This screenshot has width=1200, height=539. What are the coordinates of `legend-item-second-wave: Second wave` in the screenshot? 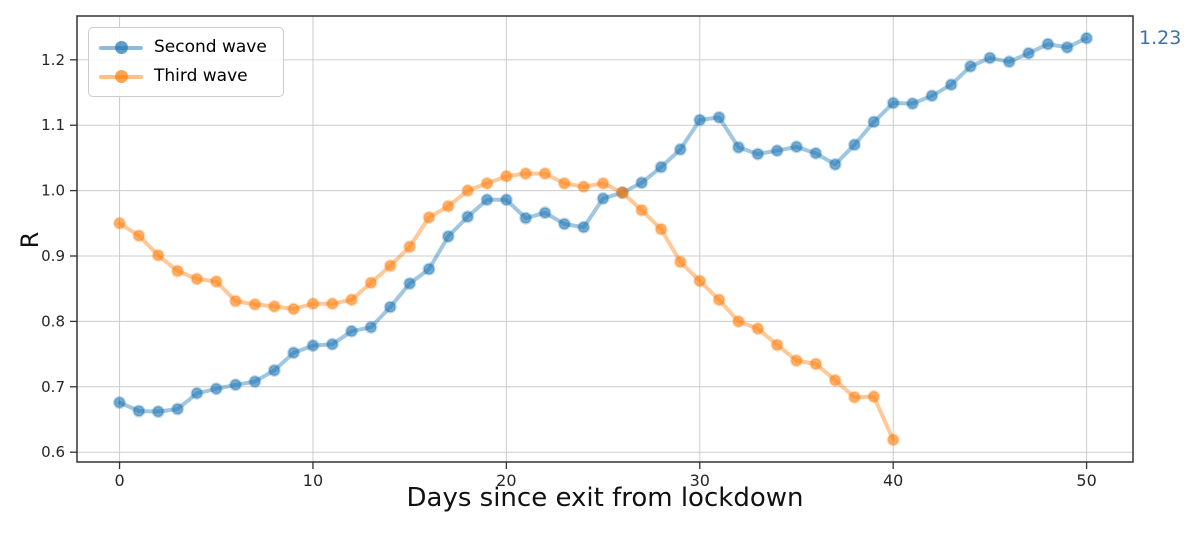 It's located at (183, 47).